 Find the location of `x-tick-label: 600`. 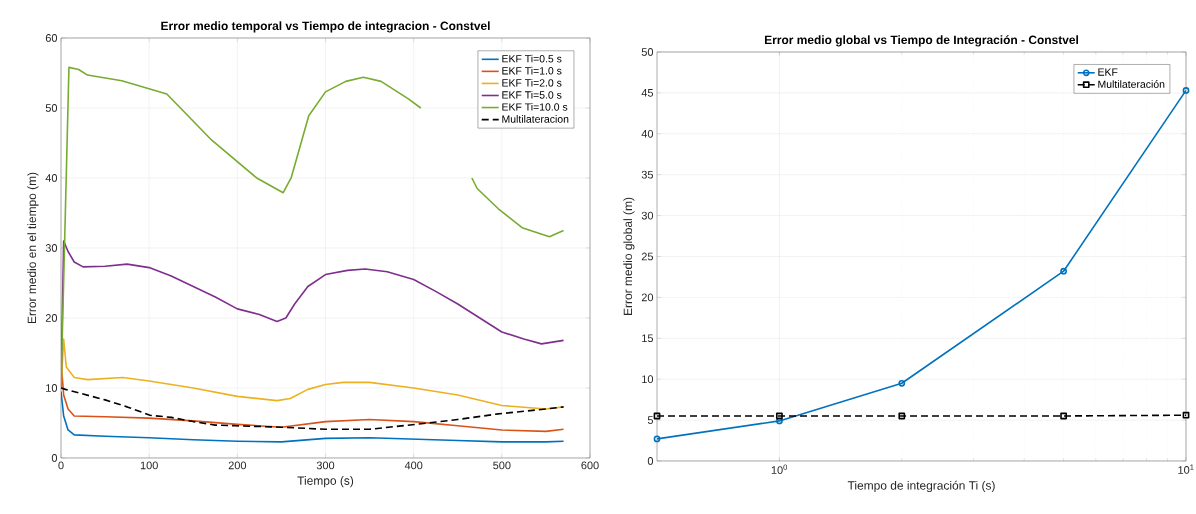

x-tick-label: 600 is located at coordinates (590, 465).